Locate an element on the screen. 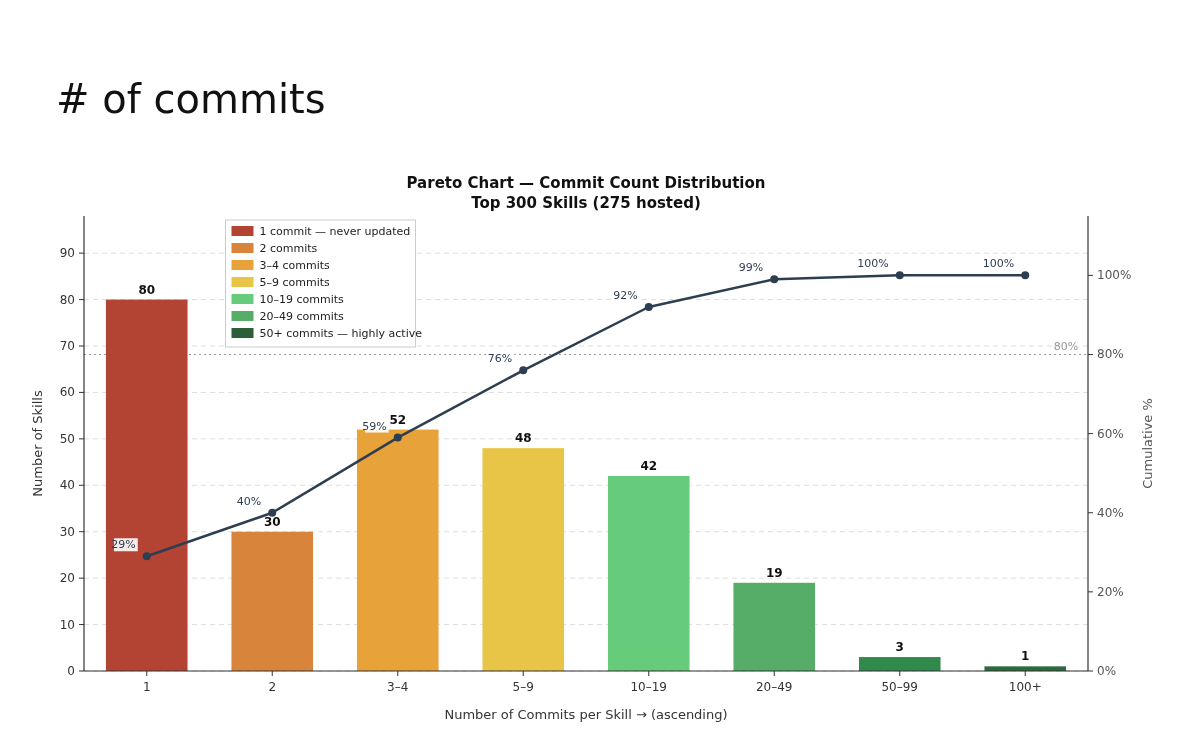 Image resolution: width=1200 pixels, height=743 pixels. x-tick-label: 20–49 is located at coordinates (774, 687).